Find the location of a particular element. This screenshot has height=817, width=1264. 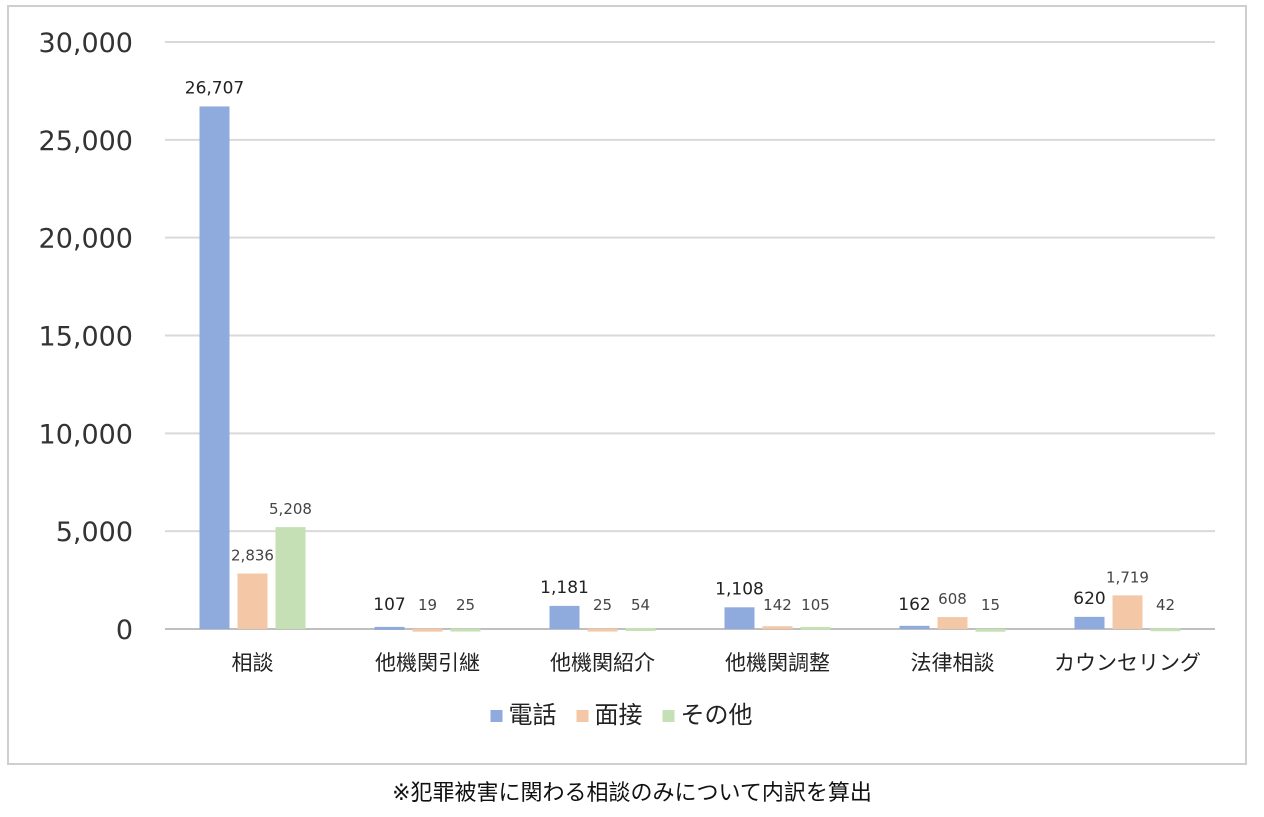

data-label: 5,208 is located at coordinates (290, 509).